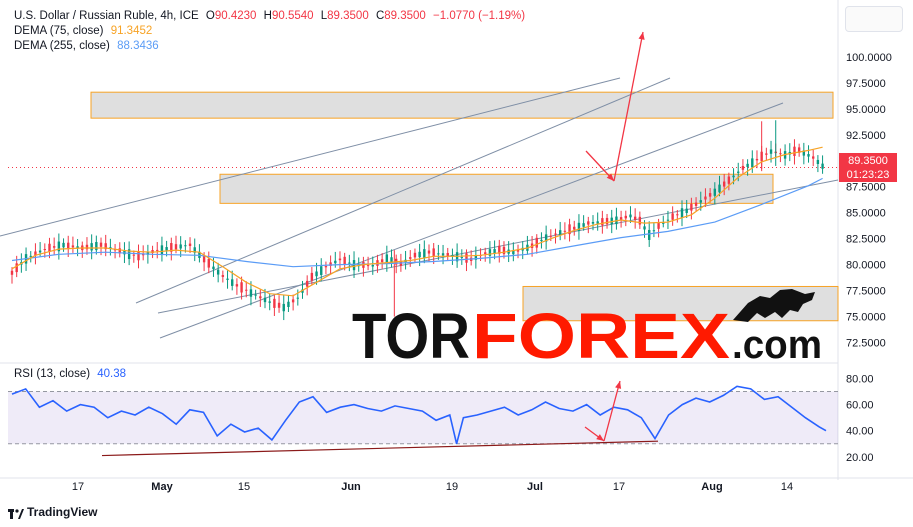  What do you see at coordinates (866, 266) in the screenshot?
I see `price-axis-tick: 80.0000` at bounding box center [866, 266].